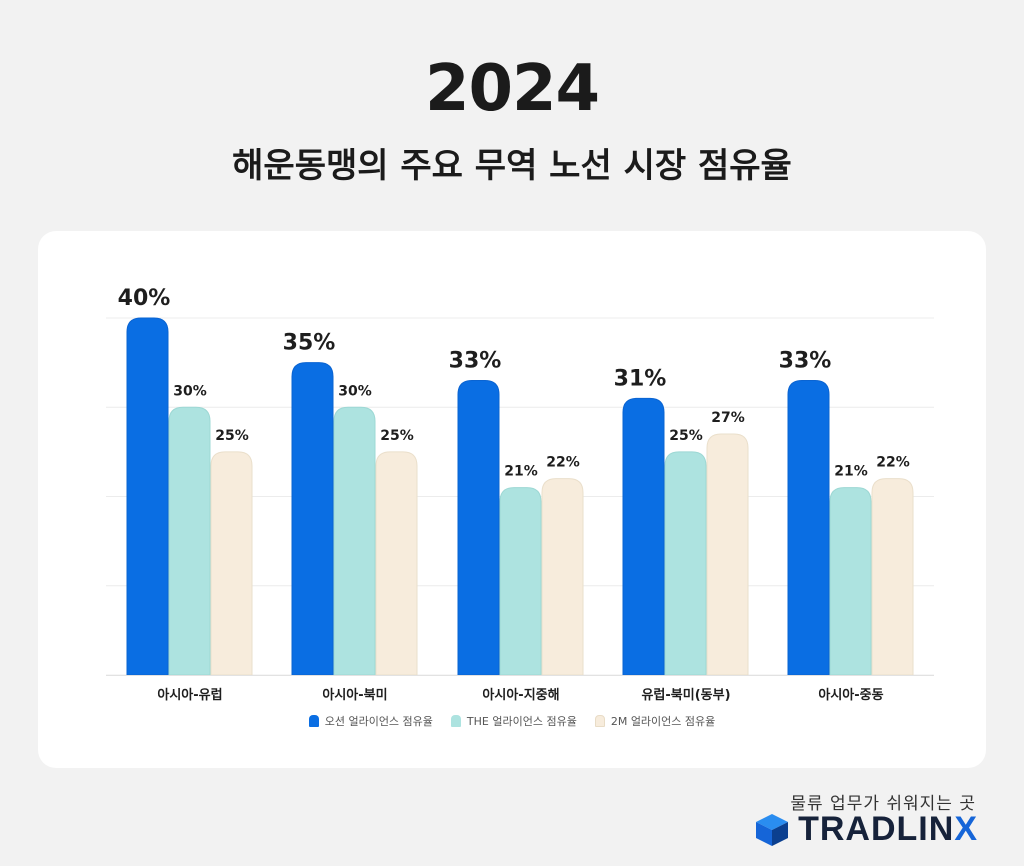  I want to click on chart-legend: 오션 얼라이언스 점유율 THE 얼라이언스 점유율 2M 얼라이언스 점유율, so click(512, 721).